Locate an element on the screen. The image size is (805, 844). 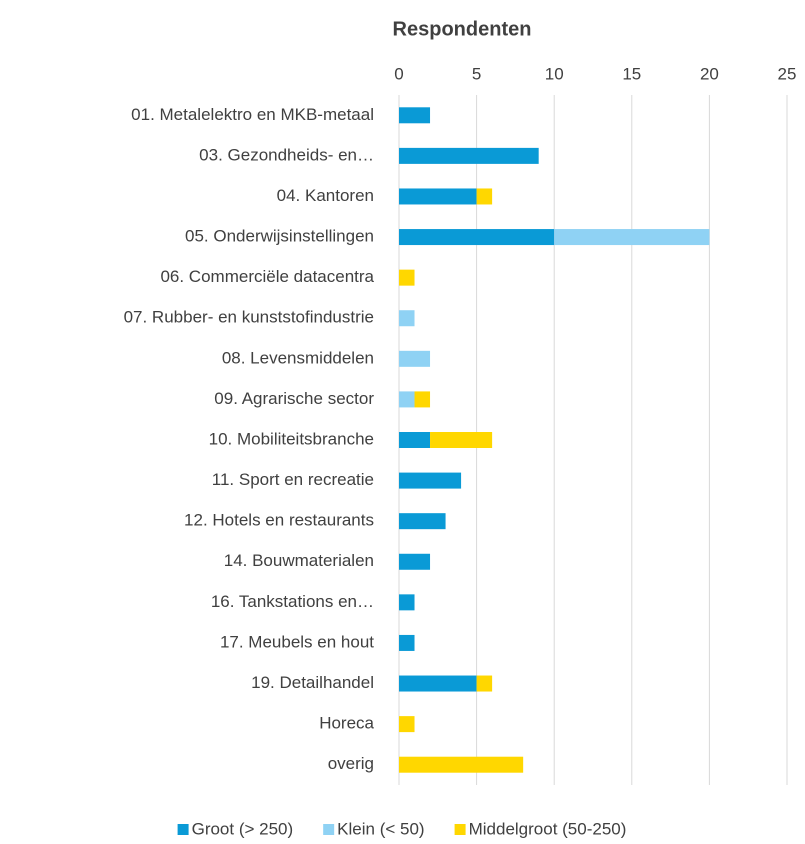
legend-label: Groot (> 250) is located at coordinates (243, 828).